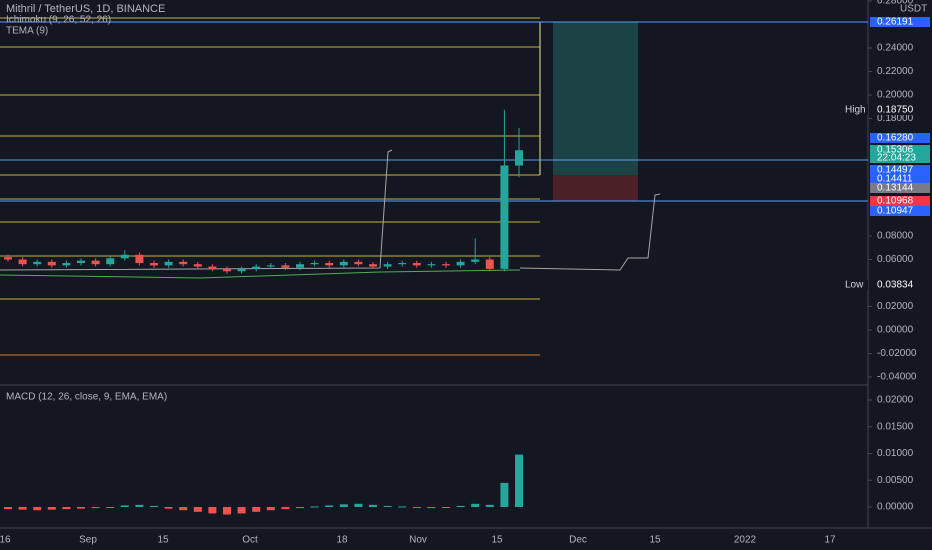 This screenshot has height=550, width=932. I want to click on price-tag-label: 0.26191, so click(895, 22).